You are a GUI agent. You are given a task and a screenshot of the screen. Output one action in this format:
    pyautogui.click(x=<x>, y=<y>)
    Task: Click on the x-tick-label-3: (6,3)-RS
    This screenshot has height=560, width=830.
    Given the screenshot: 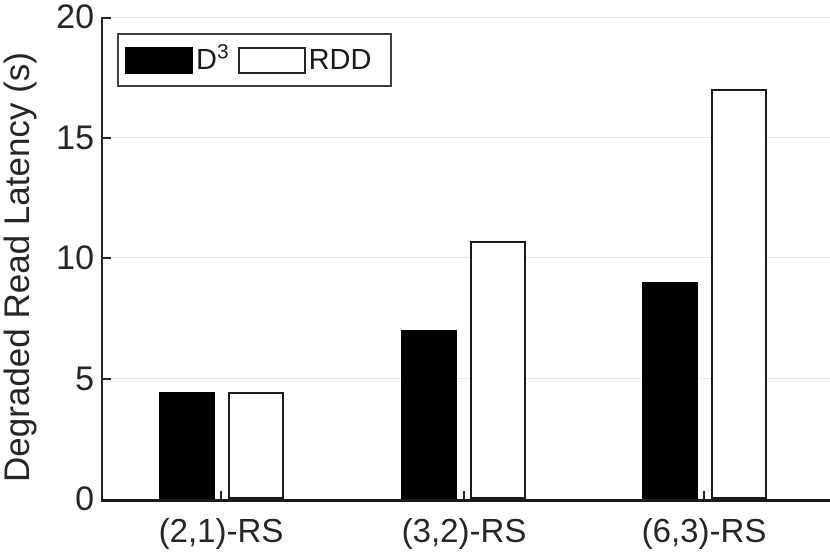 What is the action you would take?
    pyautogui.click(x=704, y=530)
    